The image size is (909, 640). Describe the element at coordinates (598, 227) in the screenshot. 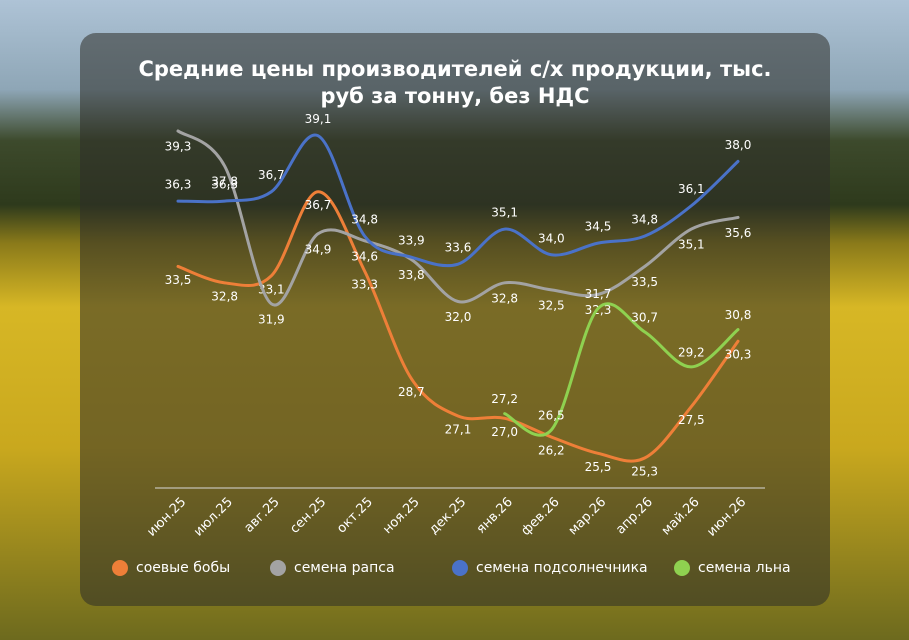

I see `data-label: 34,5` at that location.